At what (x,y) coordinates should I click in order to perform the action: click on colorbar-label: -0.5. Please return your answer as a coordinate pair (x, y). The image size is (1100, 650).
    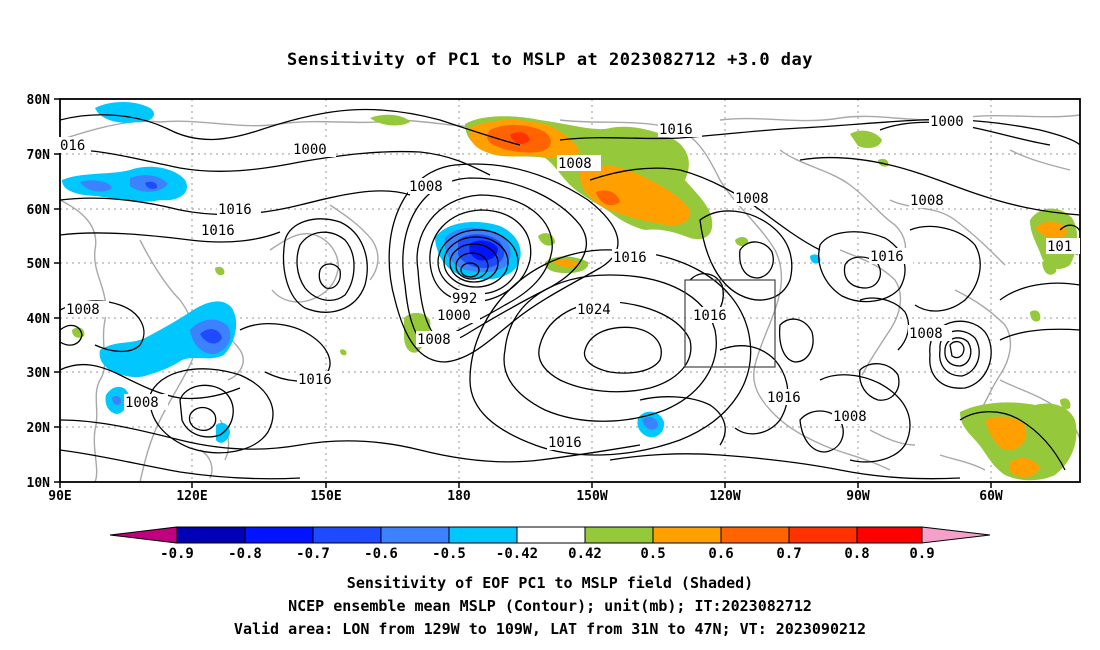
    Looking at the image, I should click on (449, 554).